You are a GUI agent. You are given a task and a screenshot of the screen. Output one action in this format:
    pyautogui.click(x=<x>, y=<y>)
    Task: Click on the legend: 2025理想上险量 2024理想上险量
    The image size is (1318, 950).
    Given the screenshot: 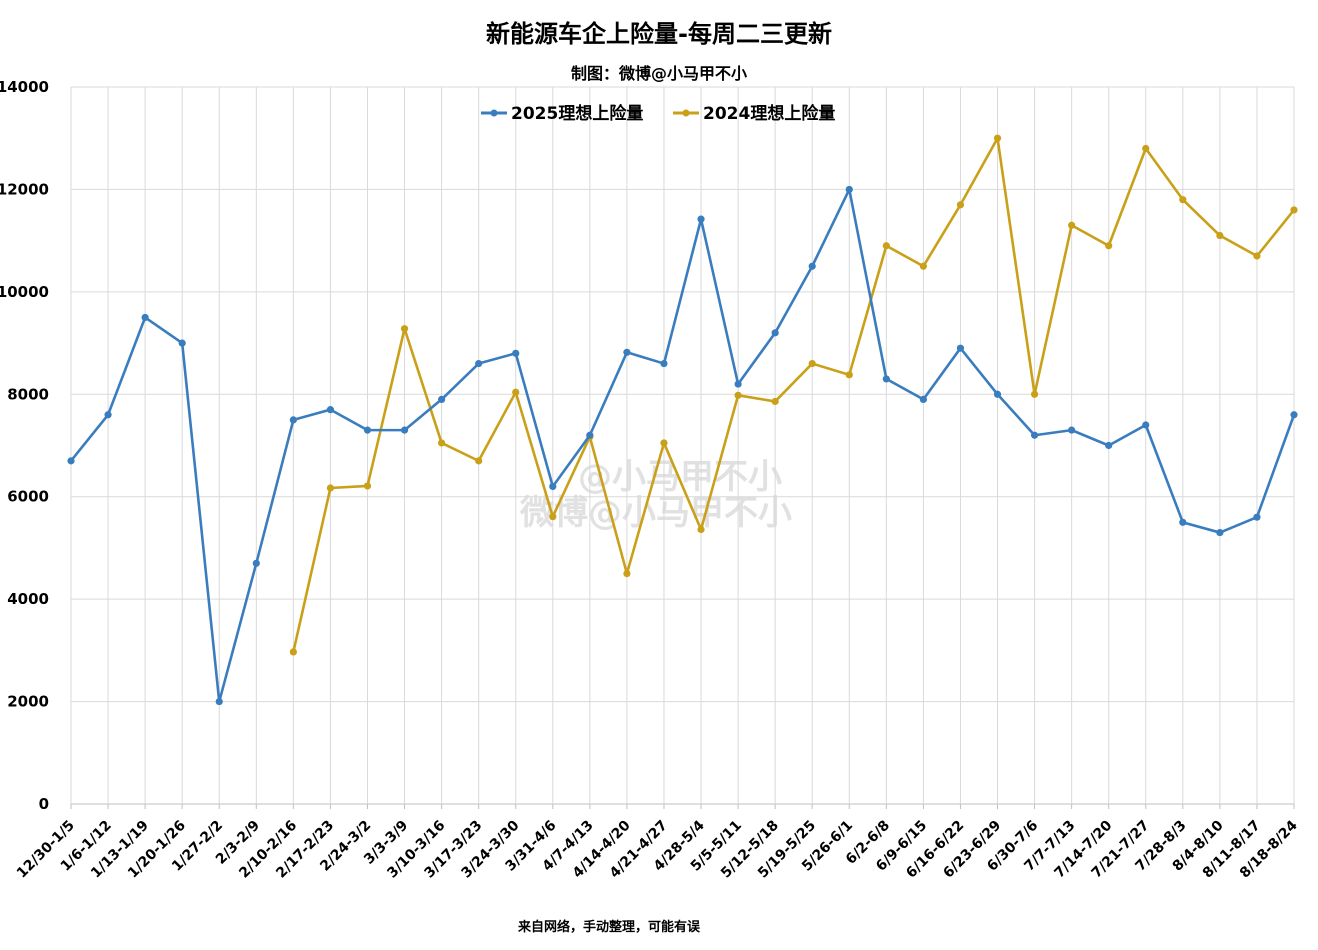 What is the action you would take?
    pyautogui.click(x=658, y=113)
    